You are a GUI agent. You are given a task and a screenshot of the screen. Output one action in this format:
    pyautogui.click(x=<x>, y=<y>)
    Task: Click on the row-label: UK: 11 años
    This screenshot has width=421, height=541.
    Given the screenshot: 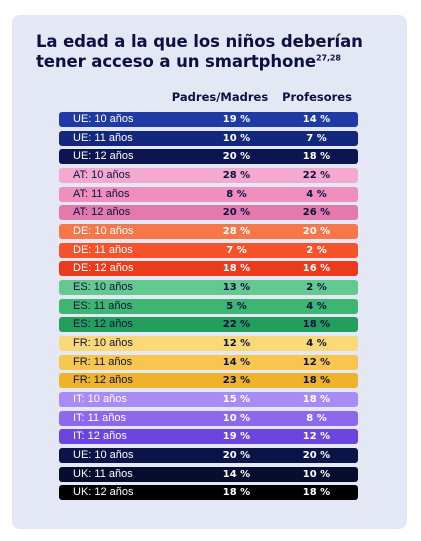 What is the action you would take?
    pyautogui.click(x=103, y=473)
    